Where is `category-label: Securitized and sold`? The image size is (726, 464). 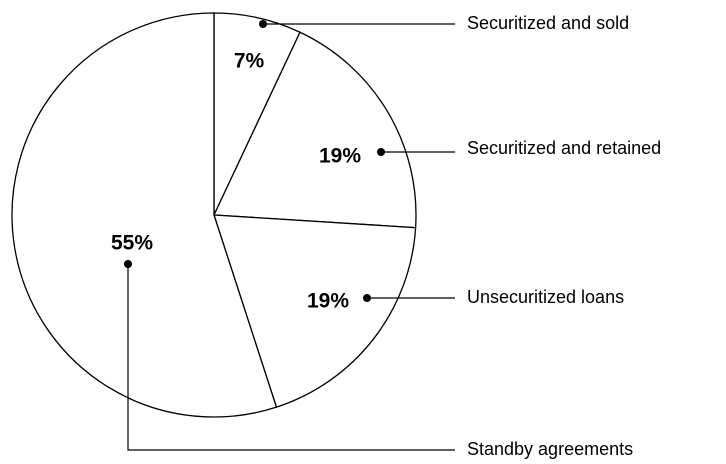
category-label: Securitized and sold is located at coordinates (548, 23).